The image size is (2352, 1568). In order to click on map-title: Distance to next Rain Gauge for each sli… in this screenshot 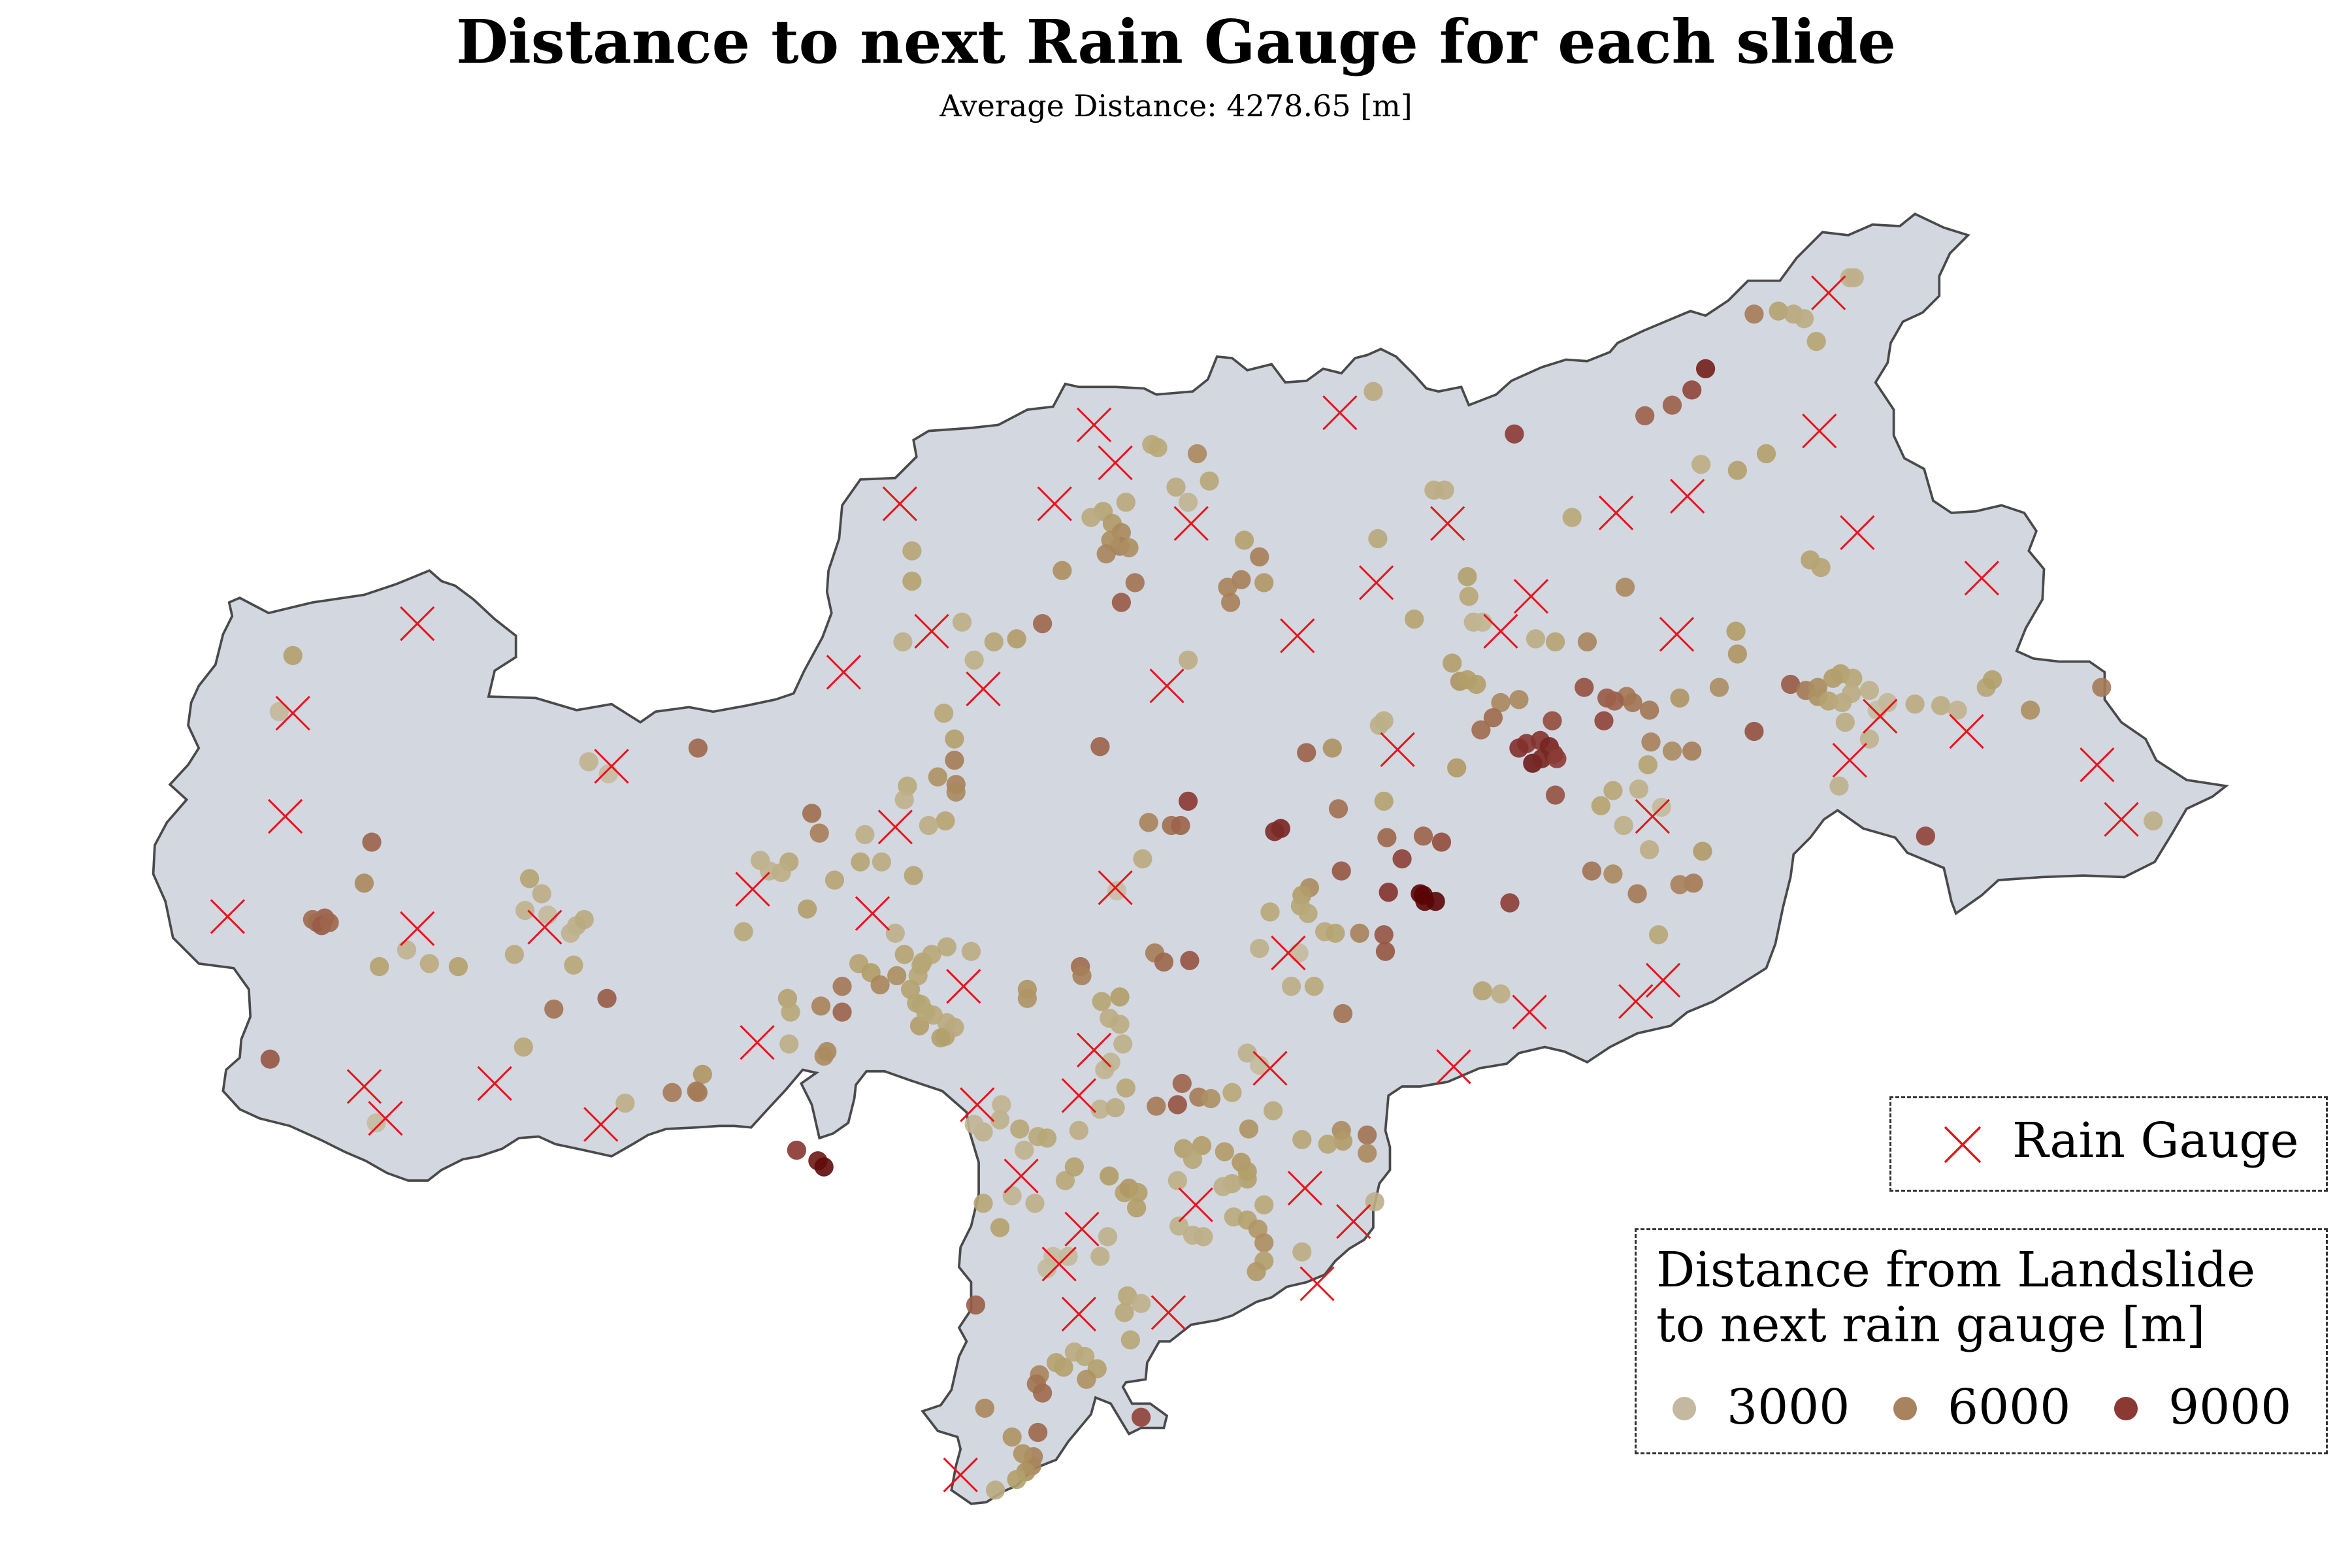, I will do `click(1176, 42)`.